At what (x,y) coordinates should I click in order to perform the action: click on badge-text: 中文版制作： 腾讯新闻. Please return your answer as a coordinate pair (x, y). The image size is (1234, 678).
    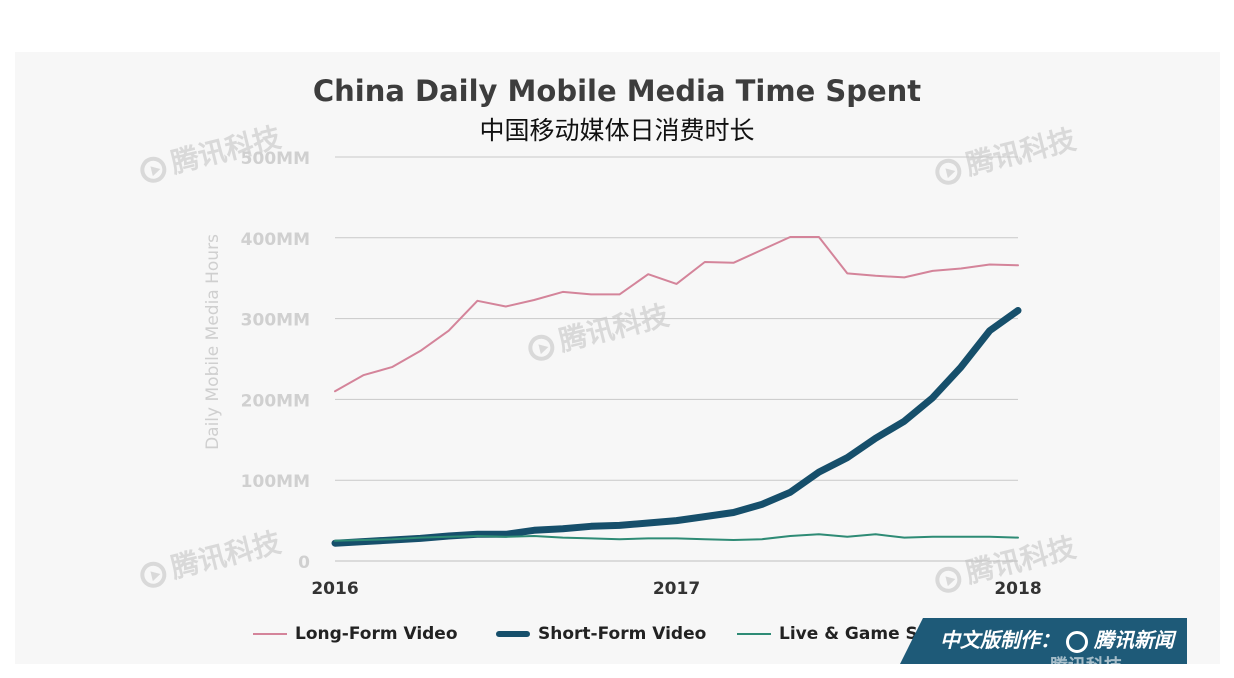
    Looking at the image, I should click on (1057, 640).